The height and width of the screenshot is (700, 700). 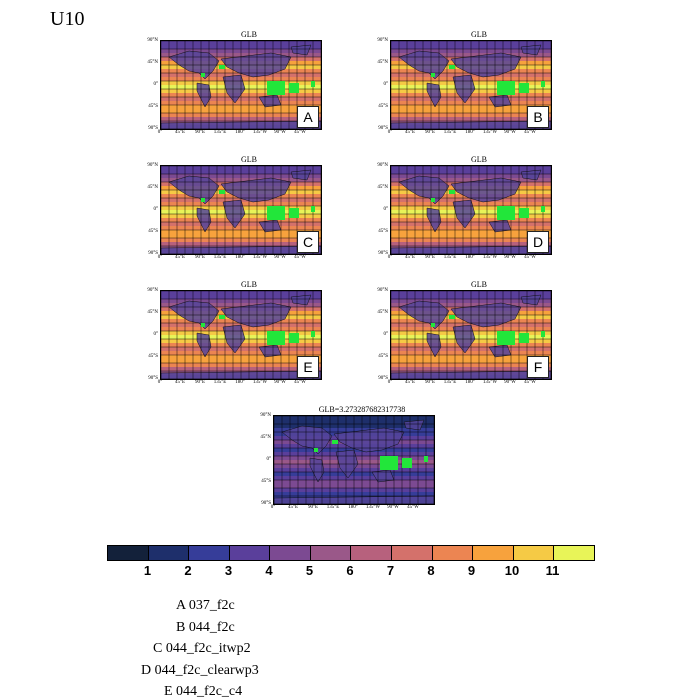 What do you see at coordinates (188, 570) in the screenshot?
I see `colorbar-tick-label: 2` at bounding box center [188, 570].